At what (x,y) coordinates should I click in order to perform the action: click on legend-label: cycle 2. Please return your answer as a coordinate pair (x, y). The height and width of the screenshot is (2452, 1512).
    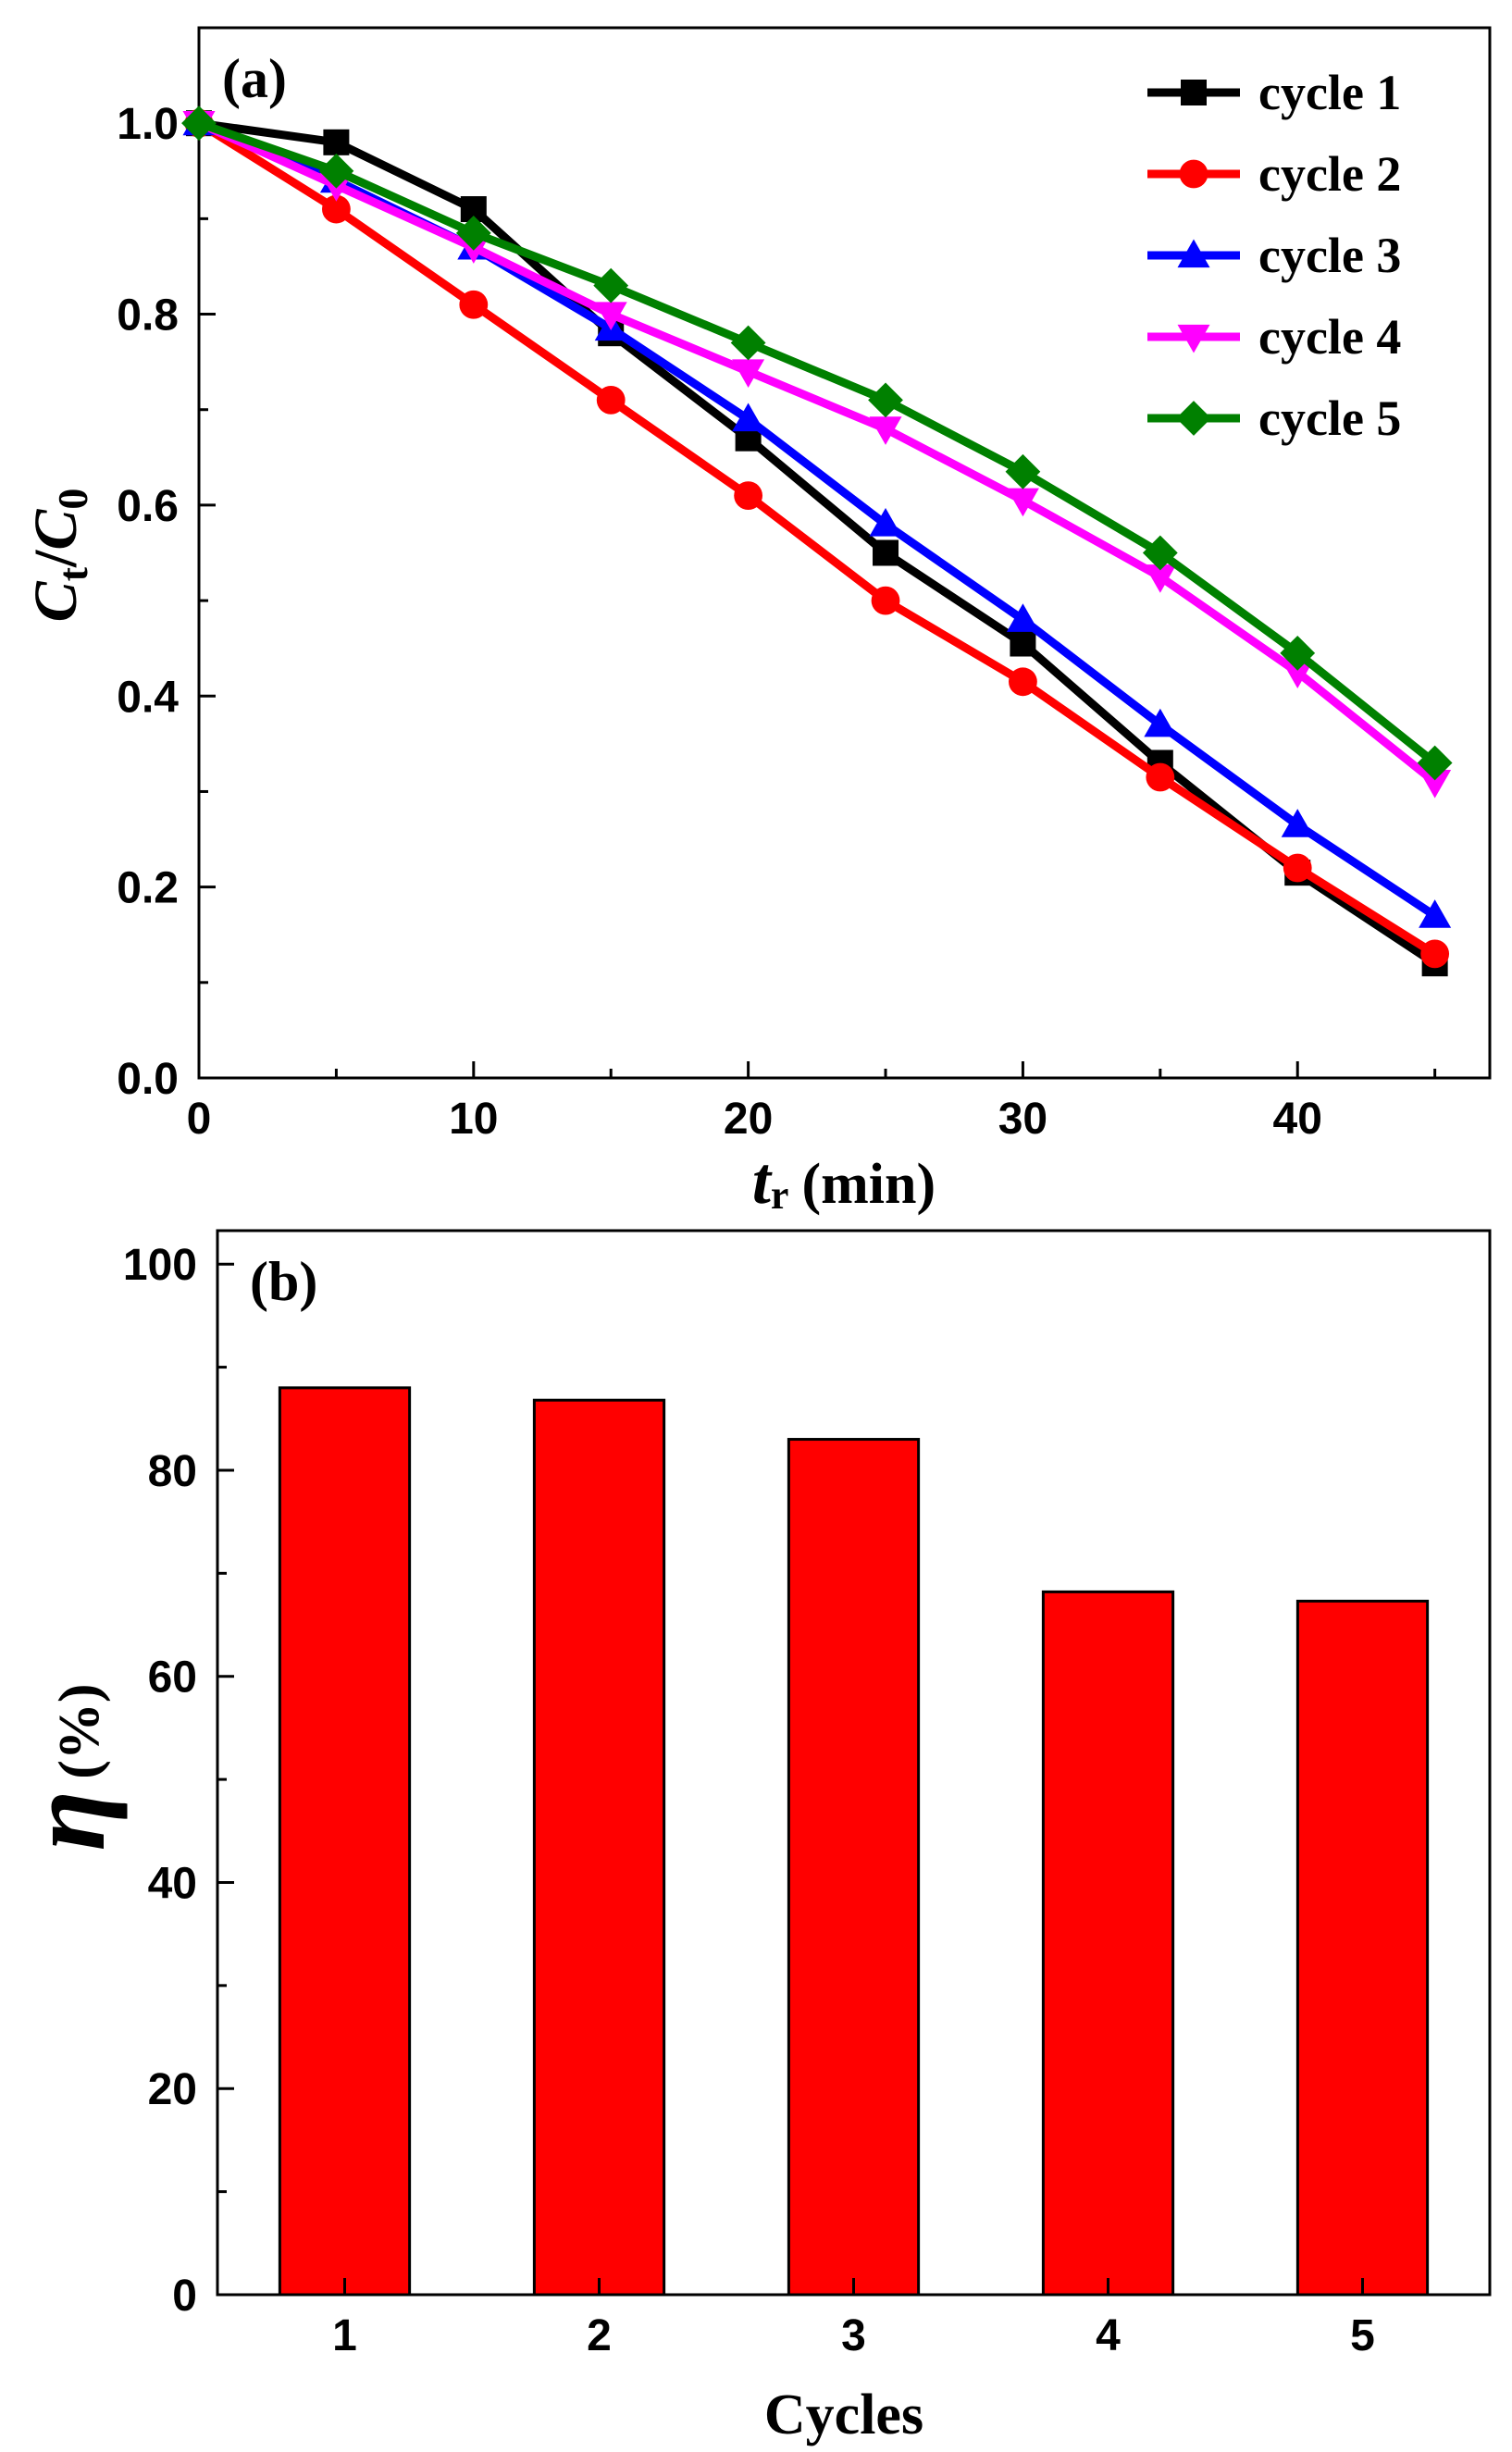
    Looking at the image, I should click on (1329, 174).